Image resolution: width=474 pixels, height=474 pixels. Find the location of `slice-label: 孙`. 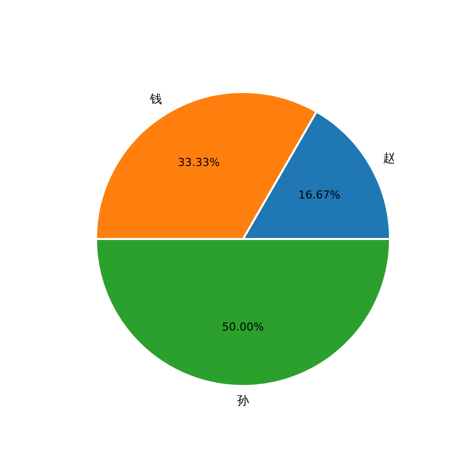

slice-label: 孙 is located at coordinates (243, 401).